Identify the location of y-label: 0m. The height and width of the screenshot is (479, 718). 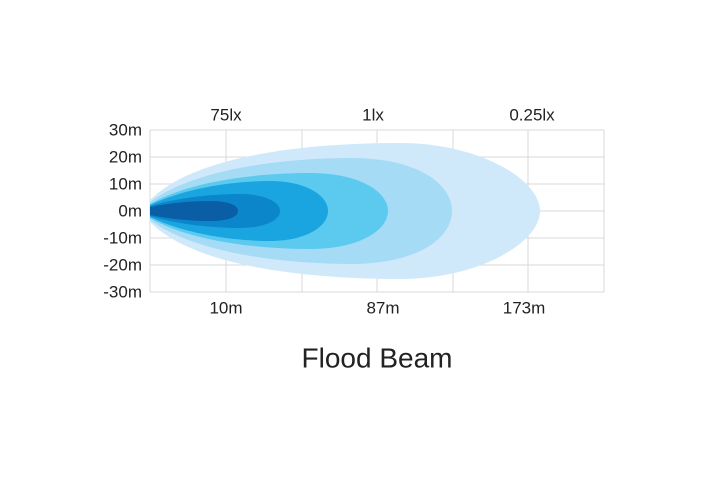
(130, 210).